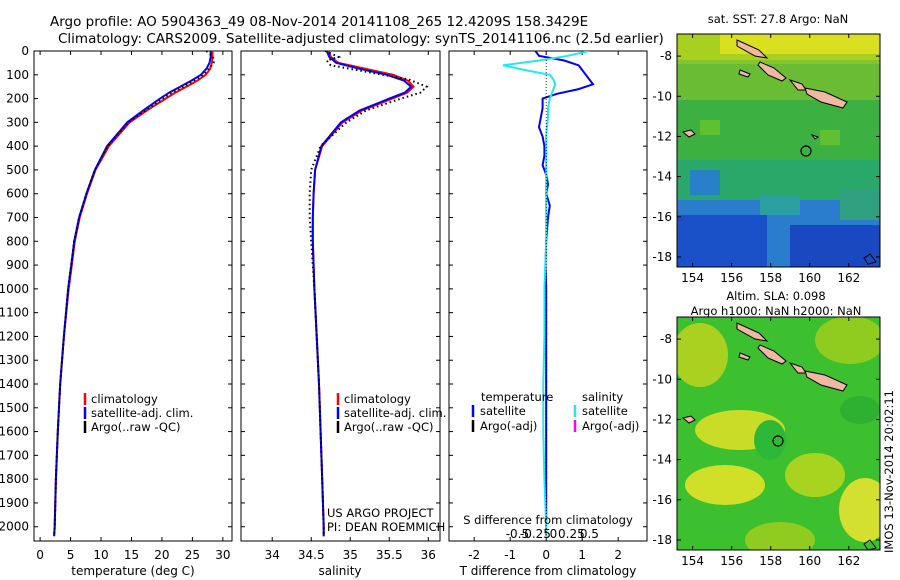  I want to click on project-annotation-1: US ARGO PROJECT, so click(381, 513).